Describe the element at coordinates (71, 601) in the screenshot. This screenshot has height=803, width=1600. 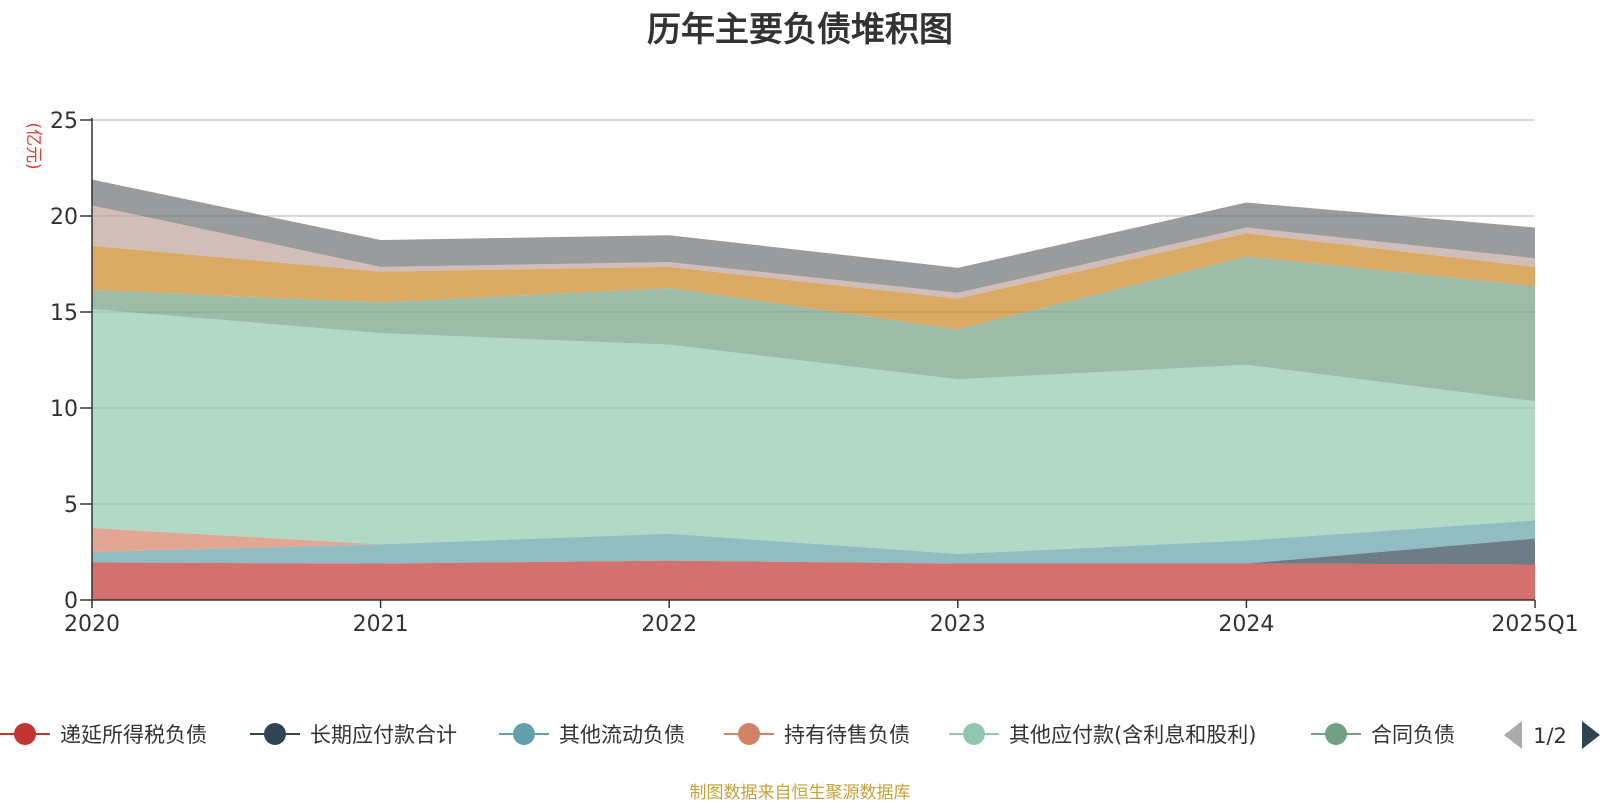
I see `y-tick-label: 0` at that location.